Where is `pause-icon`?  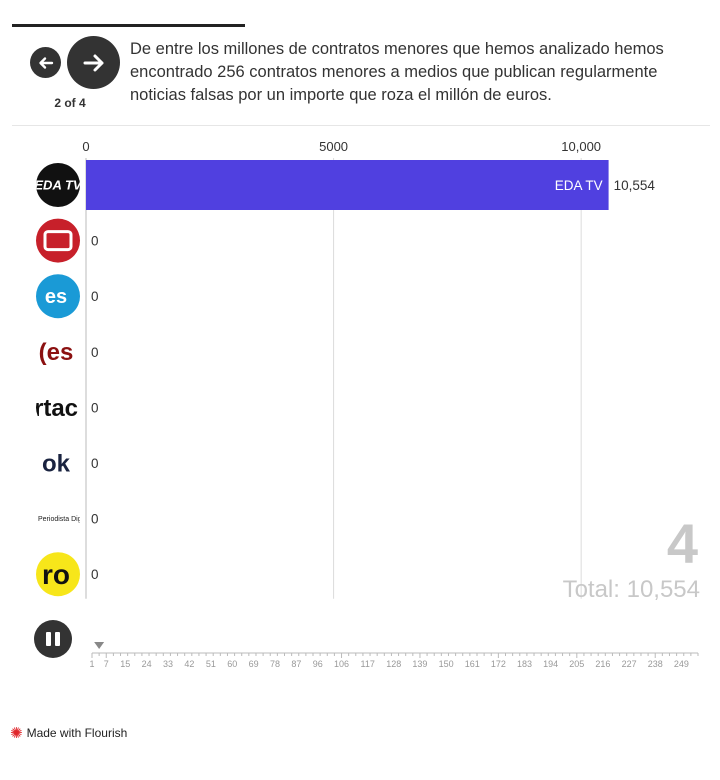 pause-icon is located at coordinates (48, 639).